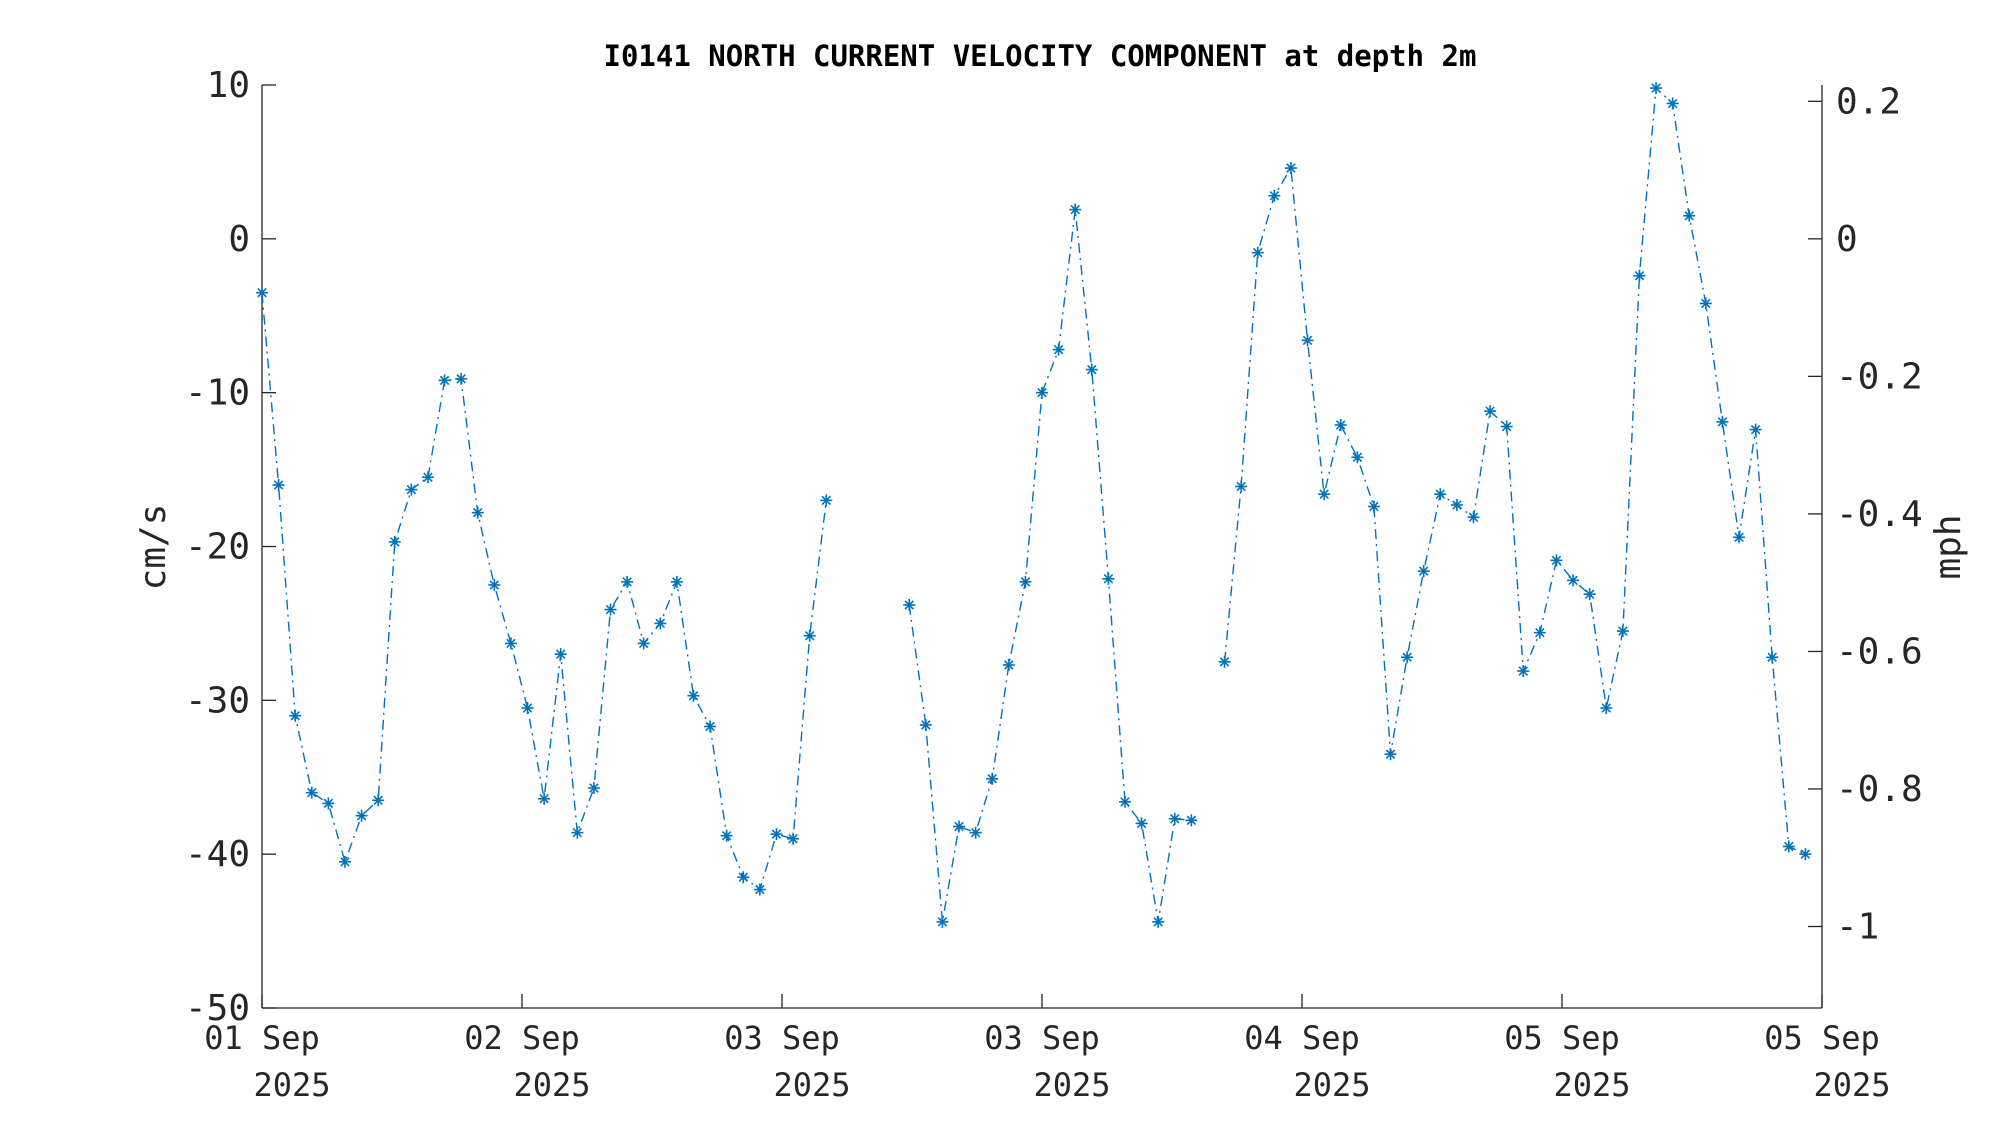 This screenshot has height=1125, width=2000. I want to click on y-tick-label: -50, so click(217, 1008).